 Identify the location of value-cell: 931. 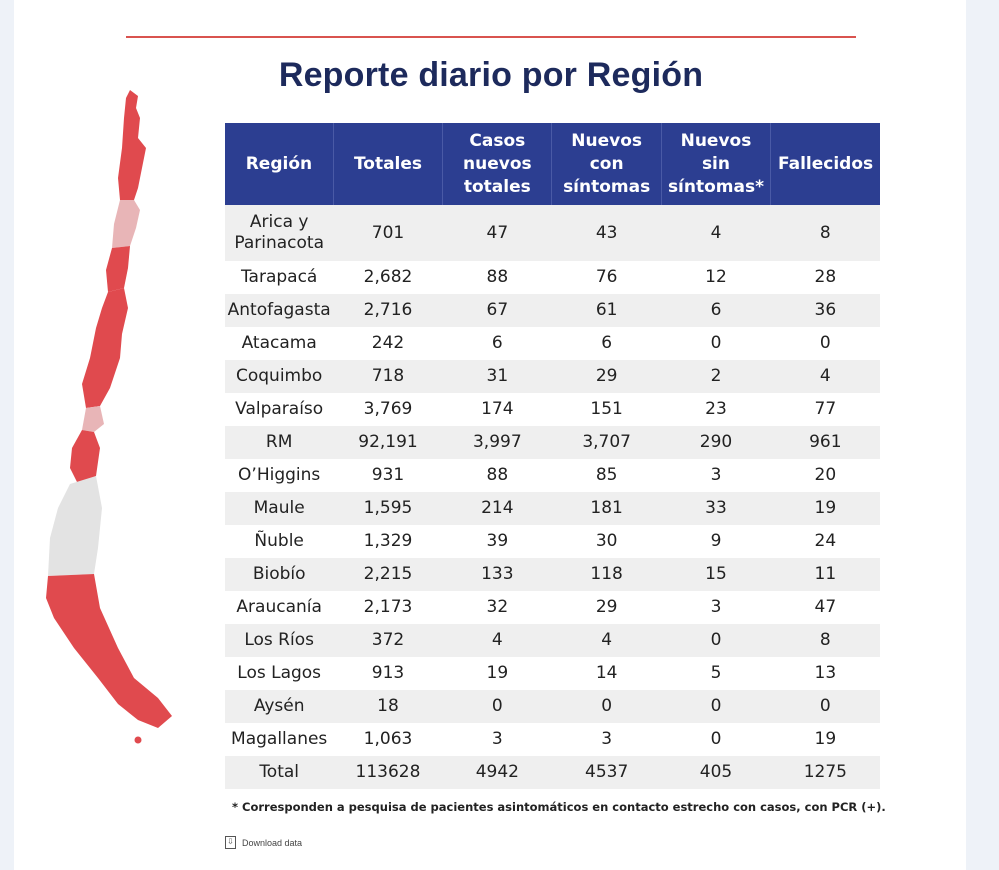
(388, 475).